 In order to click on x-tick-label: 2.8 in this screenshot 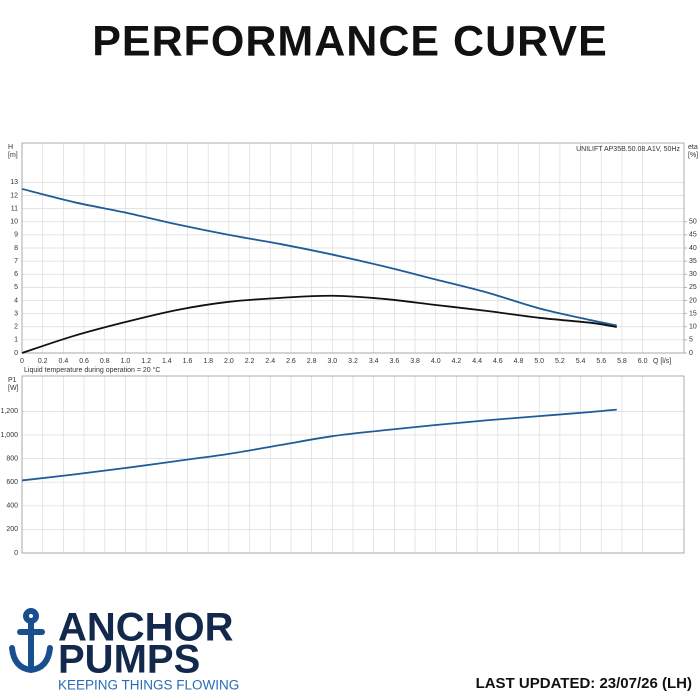, I will do `click(312, 361)`.